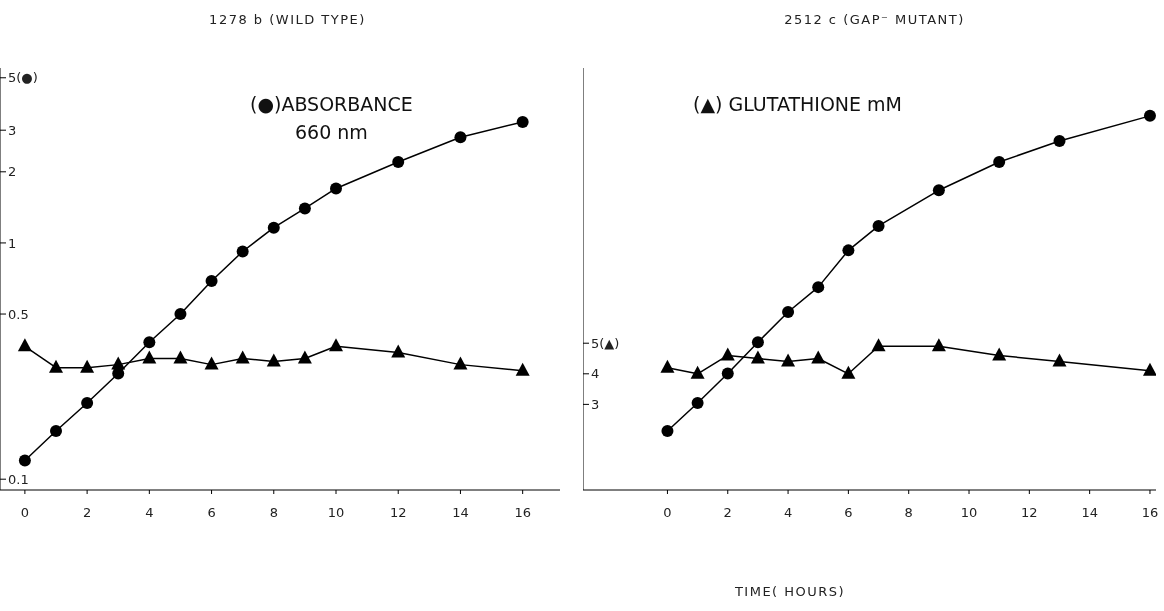 The height and width of the screenshot is (611, 1164). Describe the element at coordinates (874, 19) in the screenshot. I see `chart-title: 2512 c (GAP⁻ MUTANT)` at that location.